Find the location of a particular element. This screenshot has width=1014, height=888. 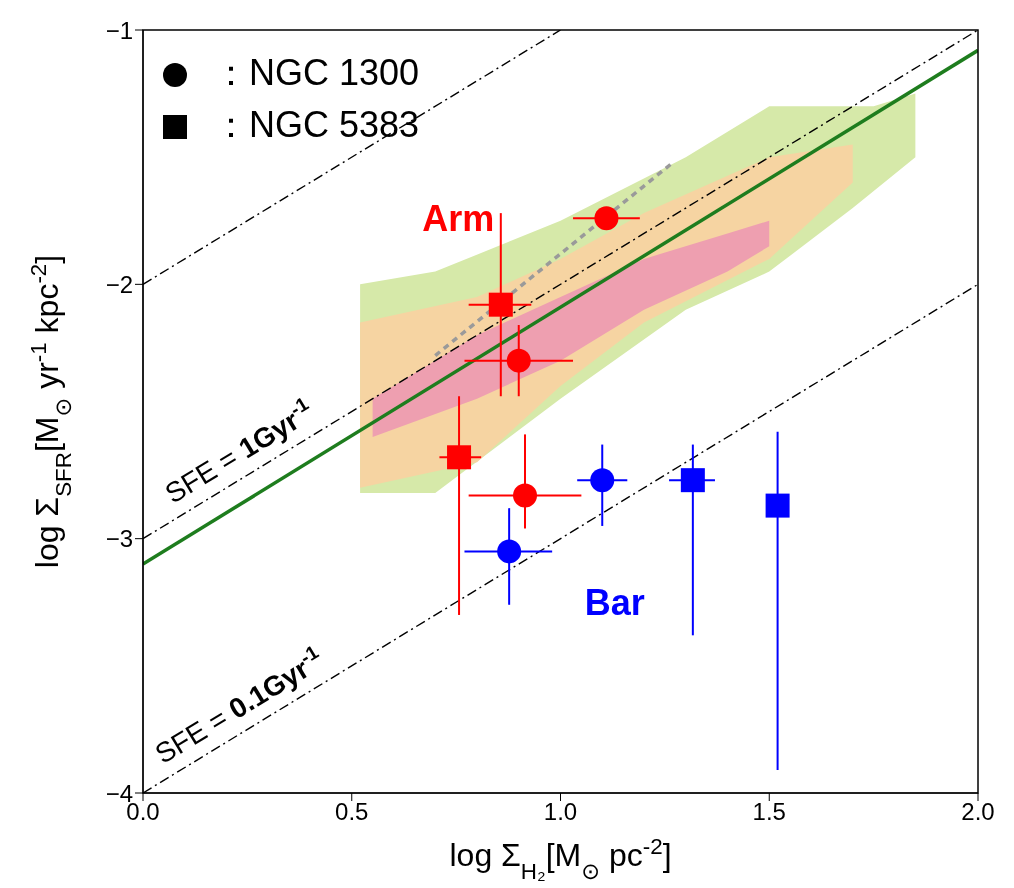

annotation: ：NGC 5383 is located at coordinates (316, 124).